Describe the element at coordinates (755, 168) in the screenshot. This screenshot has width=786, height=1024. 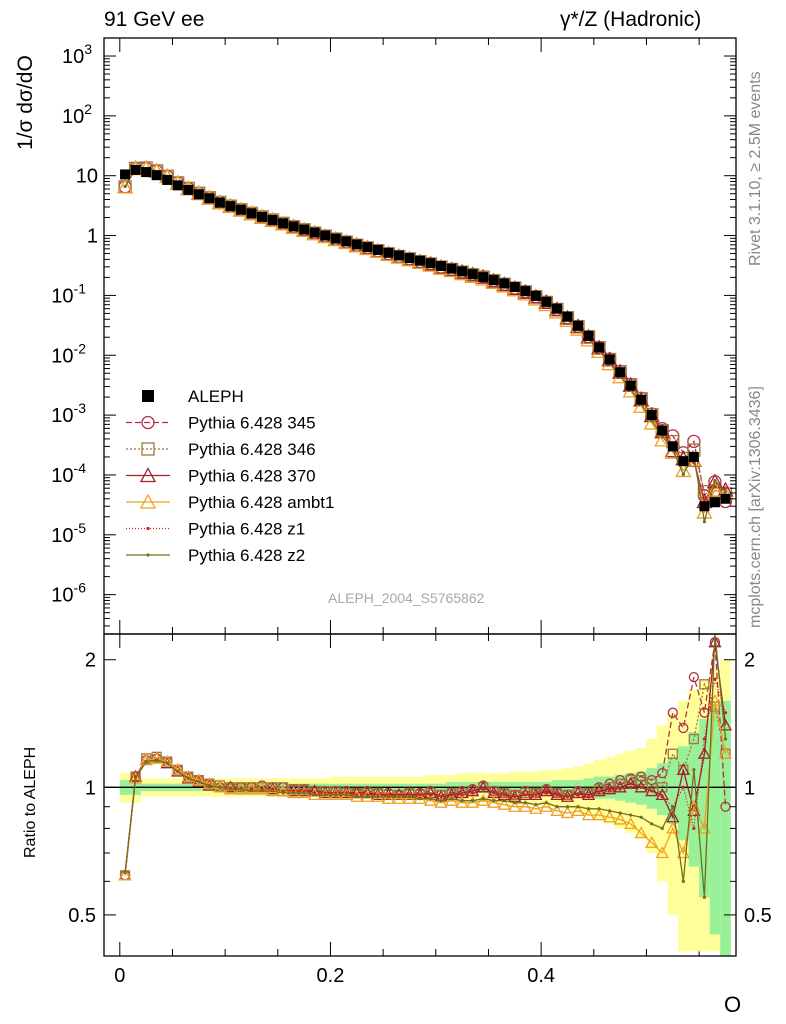
I see `rivet-note: Rivet 3.1.10, ≥ 2.5M events` at that location.